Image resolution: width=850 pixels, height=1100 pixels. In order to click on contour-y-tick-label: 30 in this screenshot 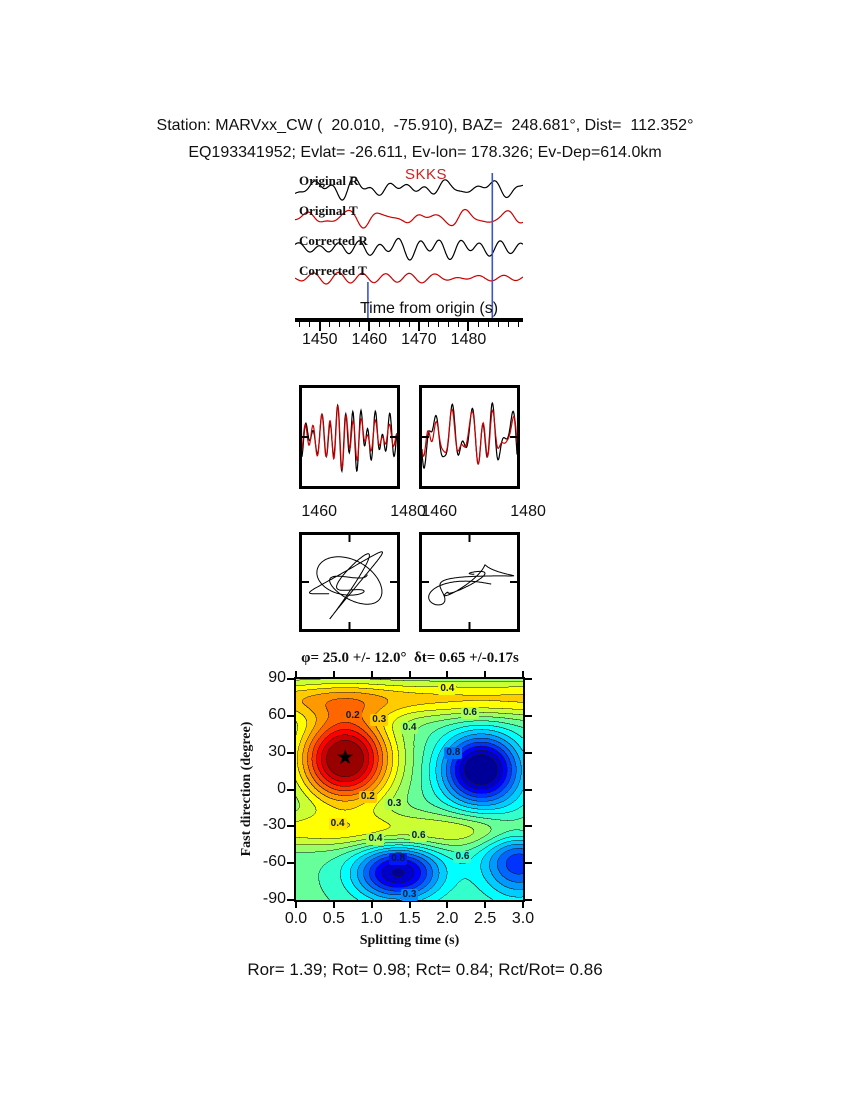, I will do `click(277, 751)`.